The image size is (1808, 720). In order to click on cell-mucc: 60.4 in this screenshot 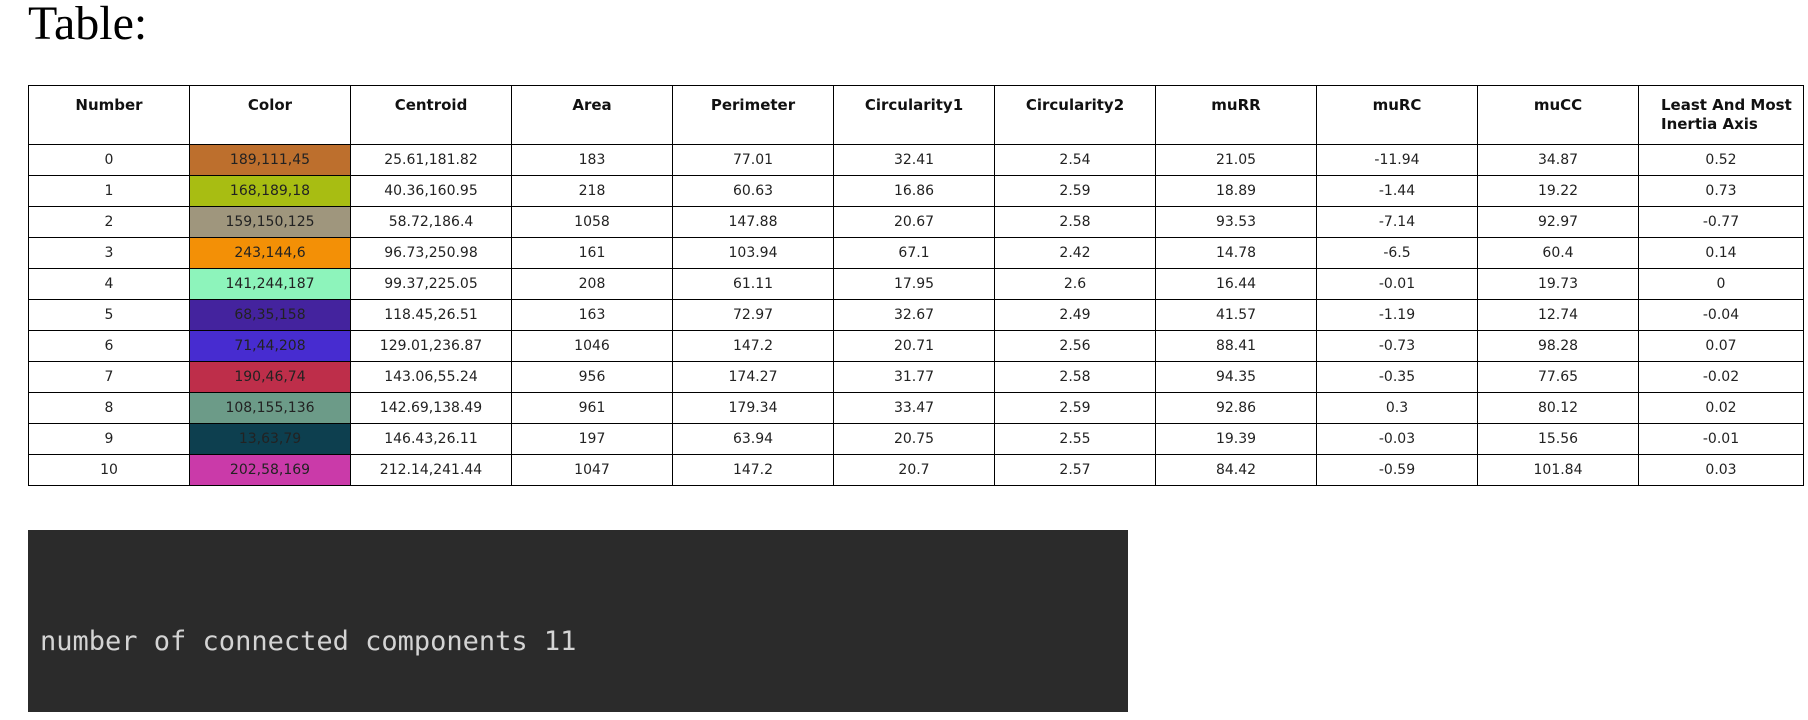, I will do `click(1558, 253)`.